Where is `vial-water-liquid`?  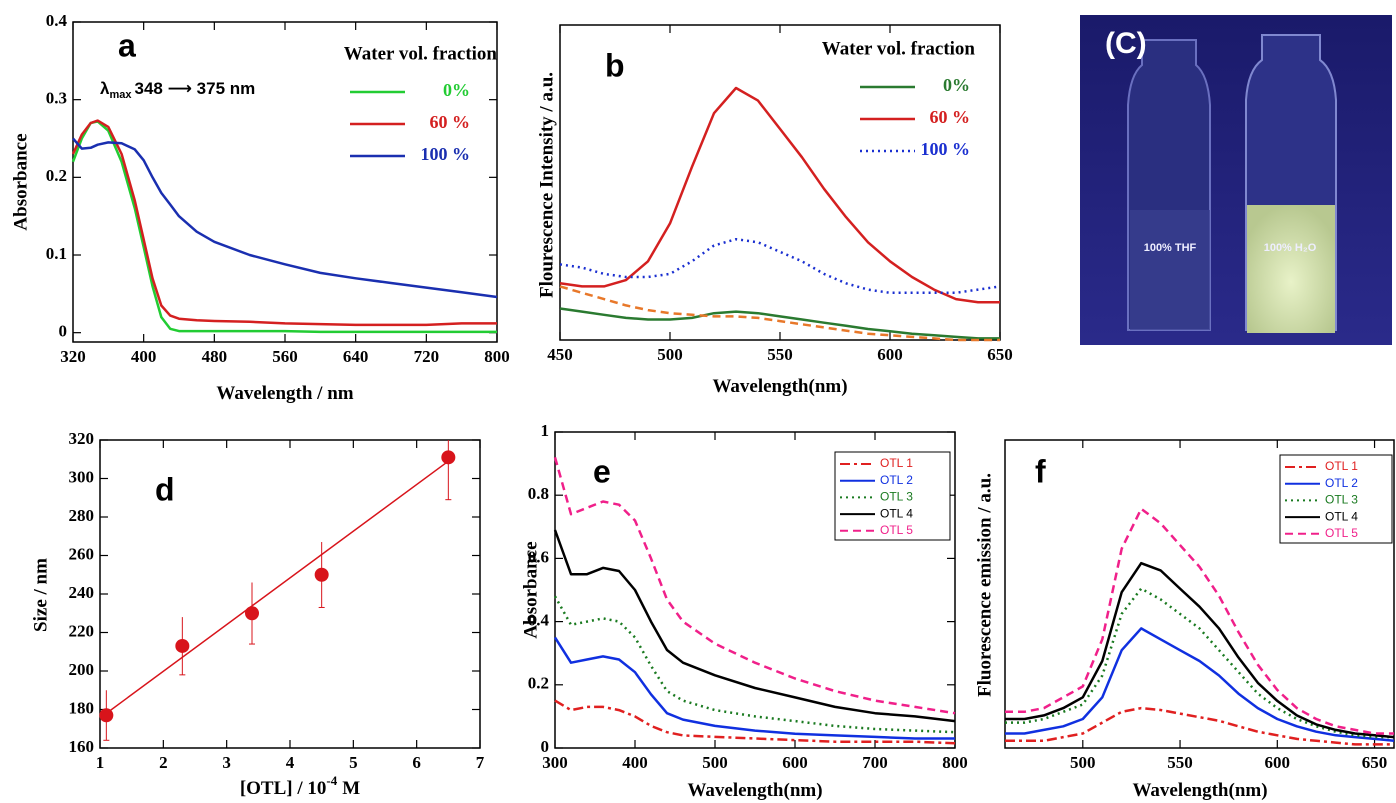 vial-water-liquid is located at coordinates (1291, 269).